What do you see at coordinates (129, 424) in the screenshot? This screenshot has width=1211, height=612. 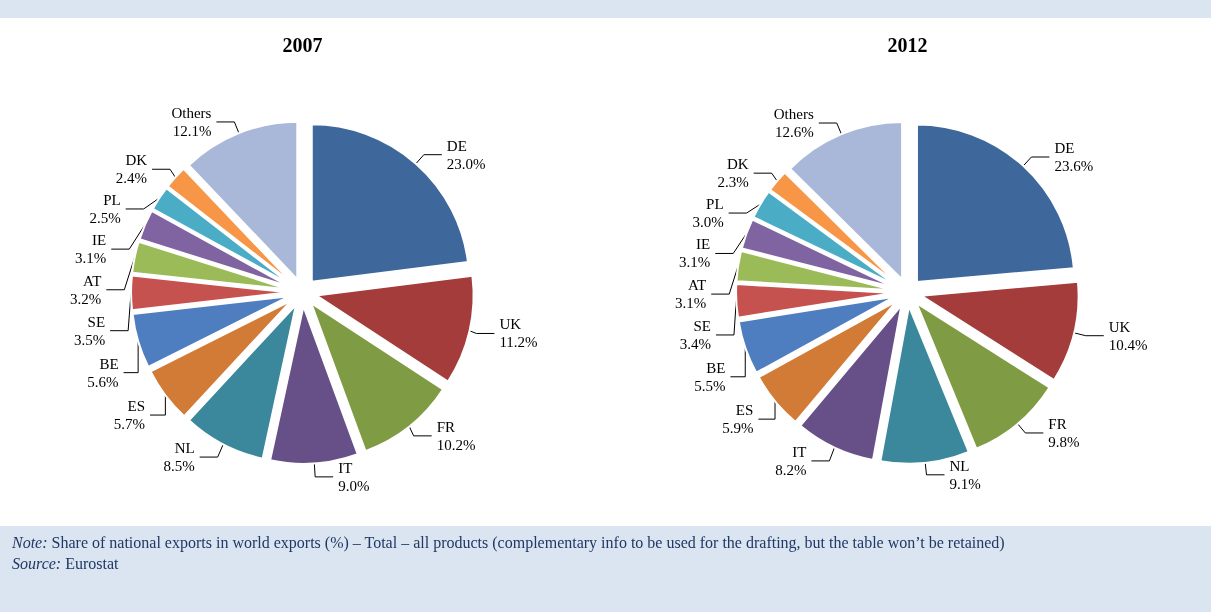 I see `data-label: 5.7%` at bounding box center [129, 424].